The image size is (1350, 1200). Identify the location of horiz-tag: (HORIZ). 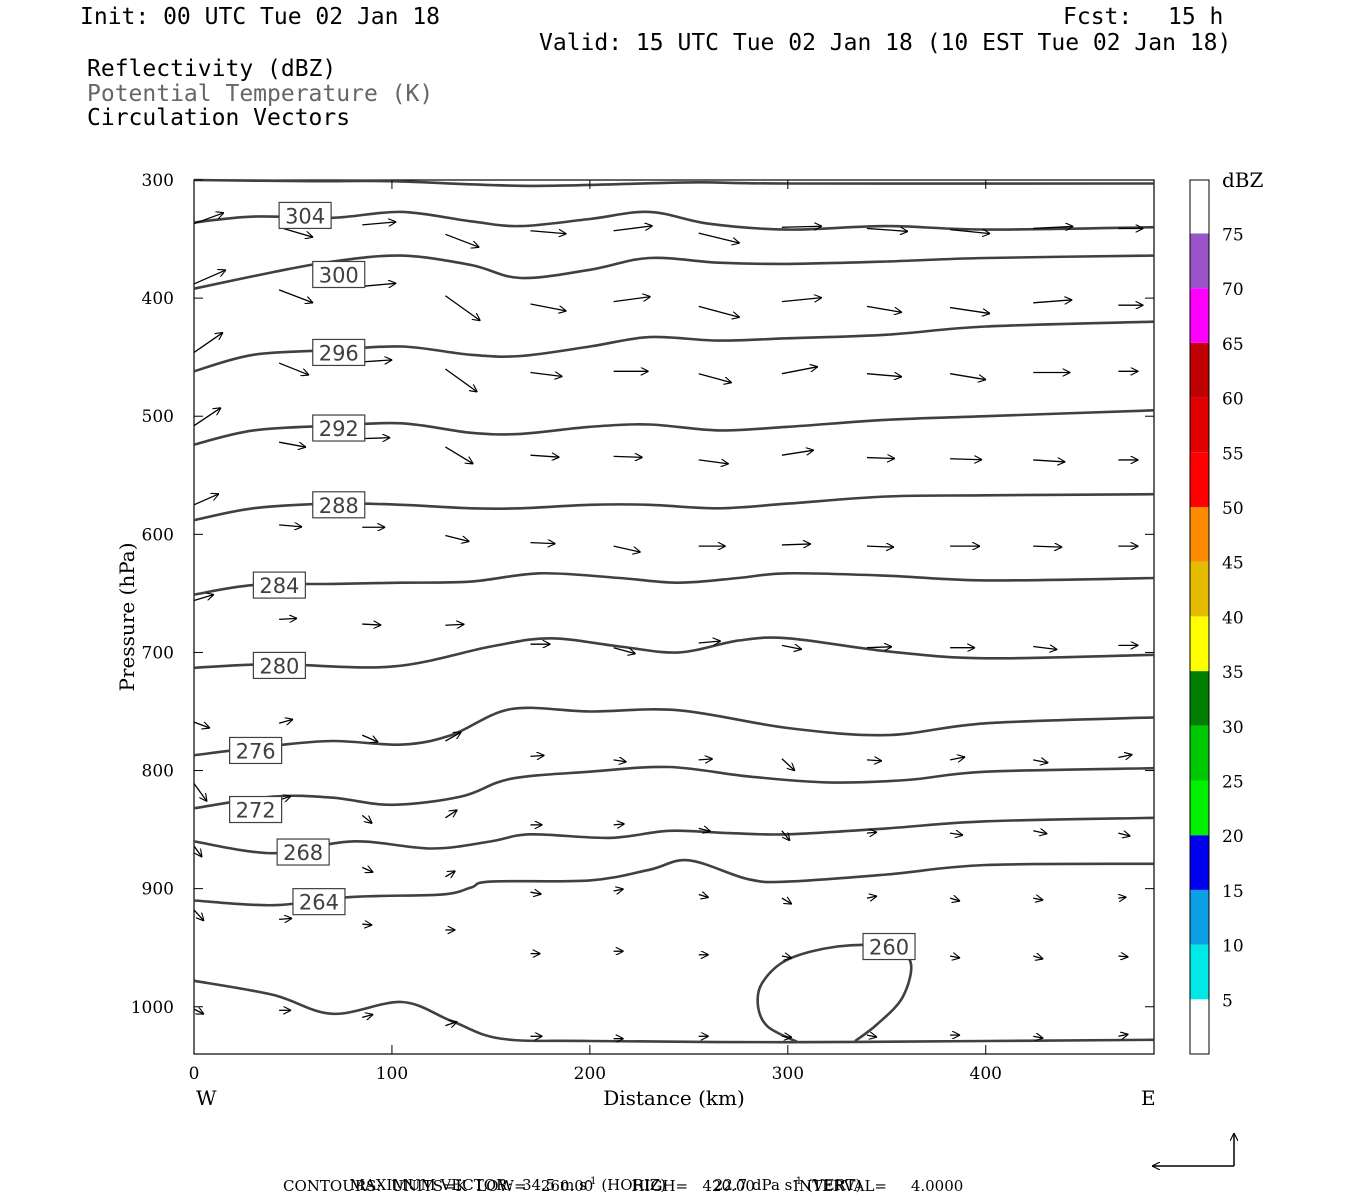
(634, 1185).